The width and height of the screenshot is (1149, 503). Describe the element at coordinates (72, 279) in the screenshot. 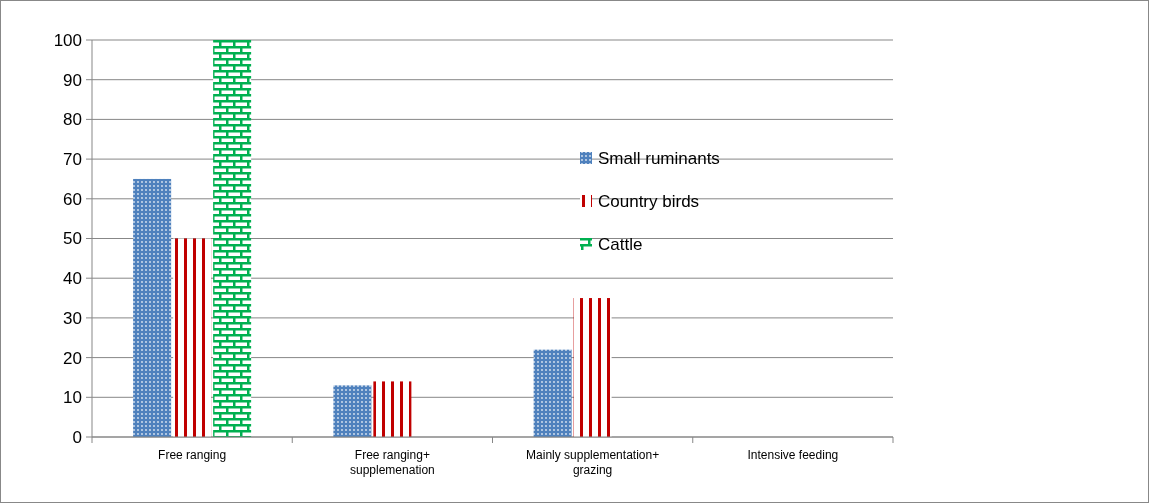

I see `y-tick-label: 40` at that location.